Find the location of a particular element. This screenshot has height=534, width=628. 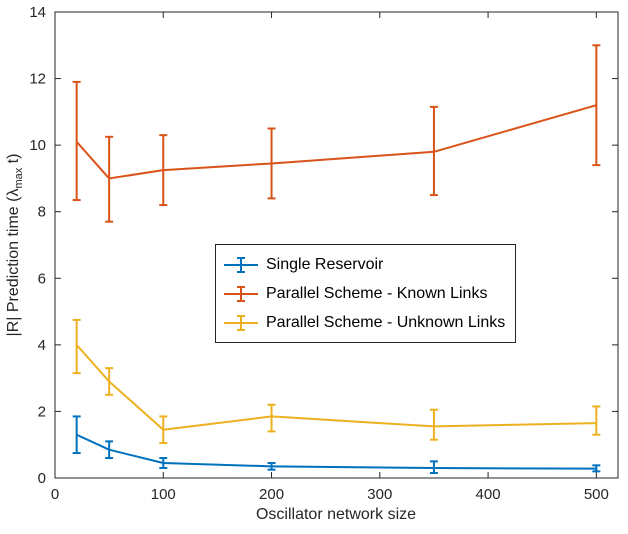

legend-label: Parallel Scheme - Unknown Links is located at coordinates (386, 322).